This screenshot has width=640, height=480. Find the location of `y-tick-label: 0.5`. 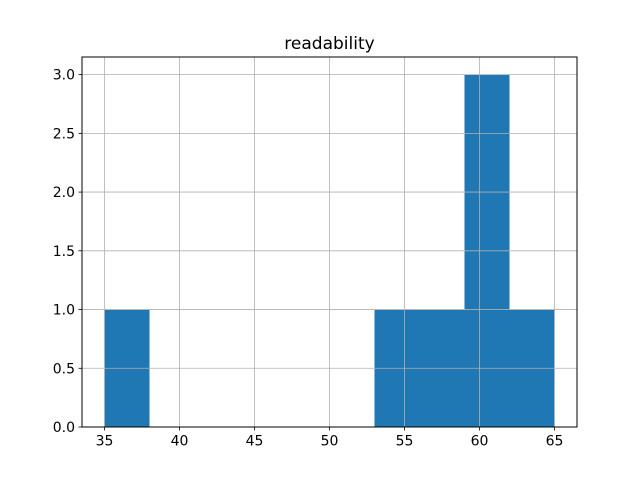

y-tick-label: 0.5 is located at coordinates (64, 369).